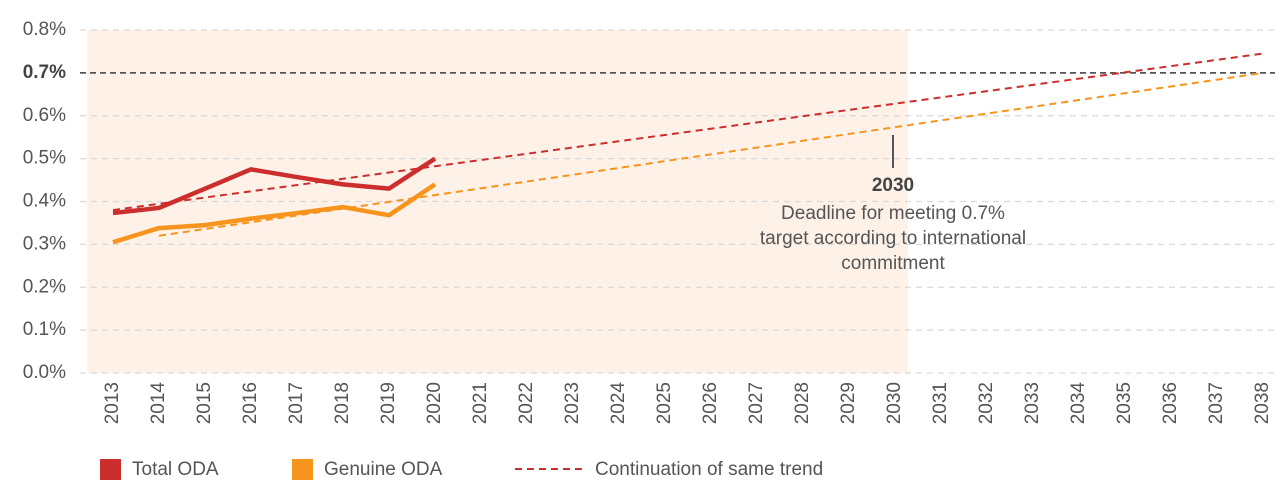  What do you see at coordinates (893, 263) in the screenshot?
I see `annotation-text: commitment` at bounding box center [893, 263].